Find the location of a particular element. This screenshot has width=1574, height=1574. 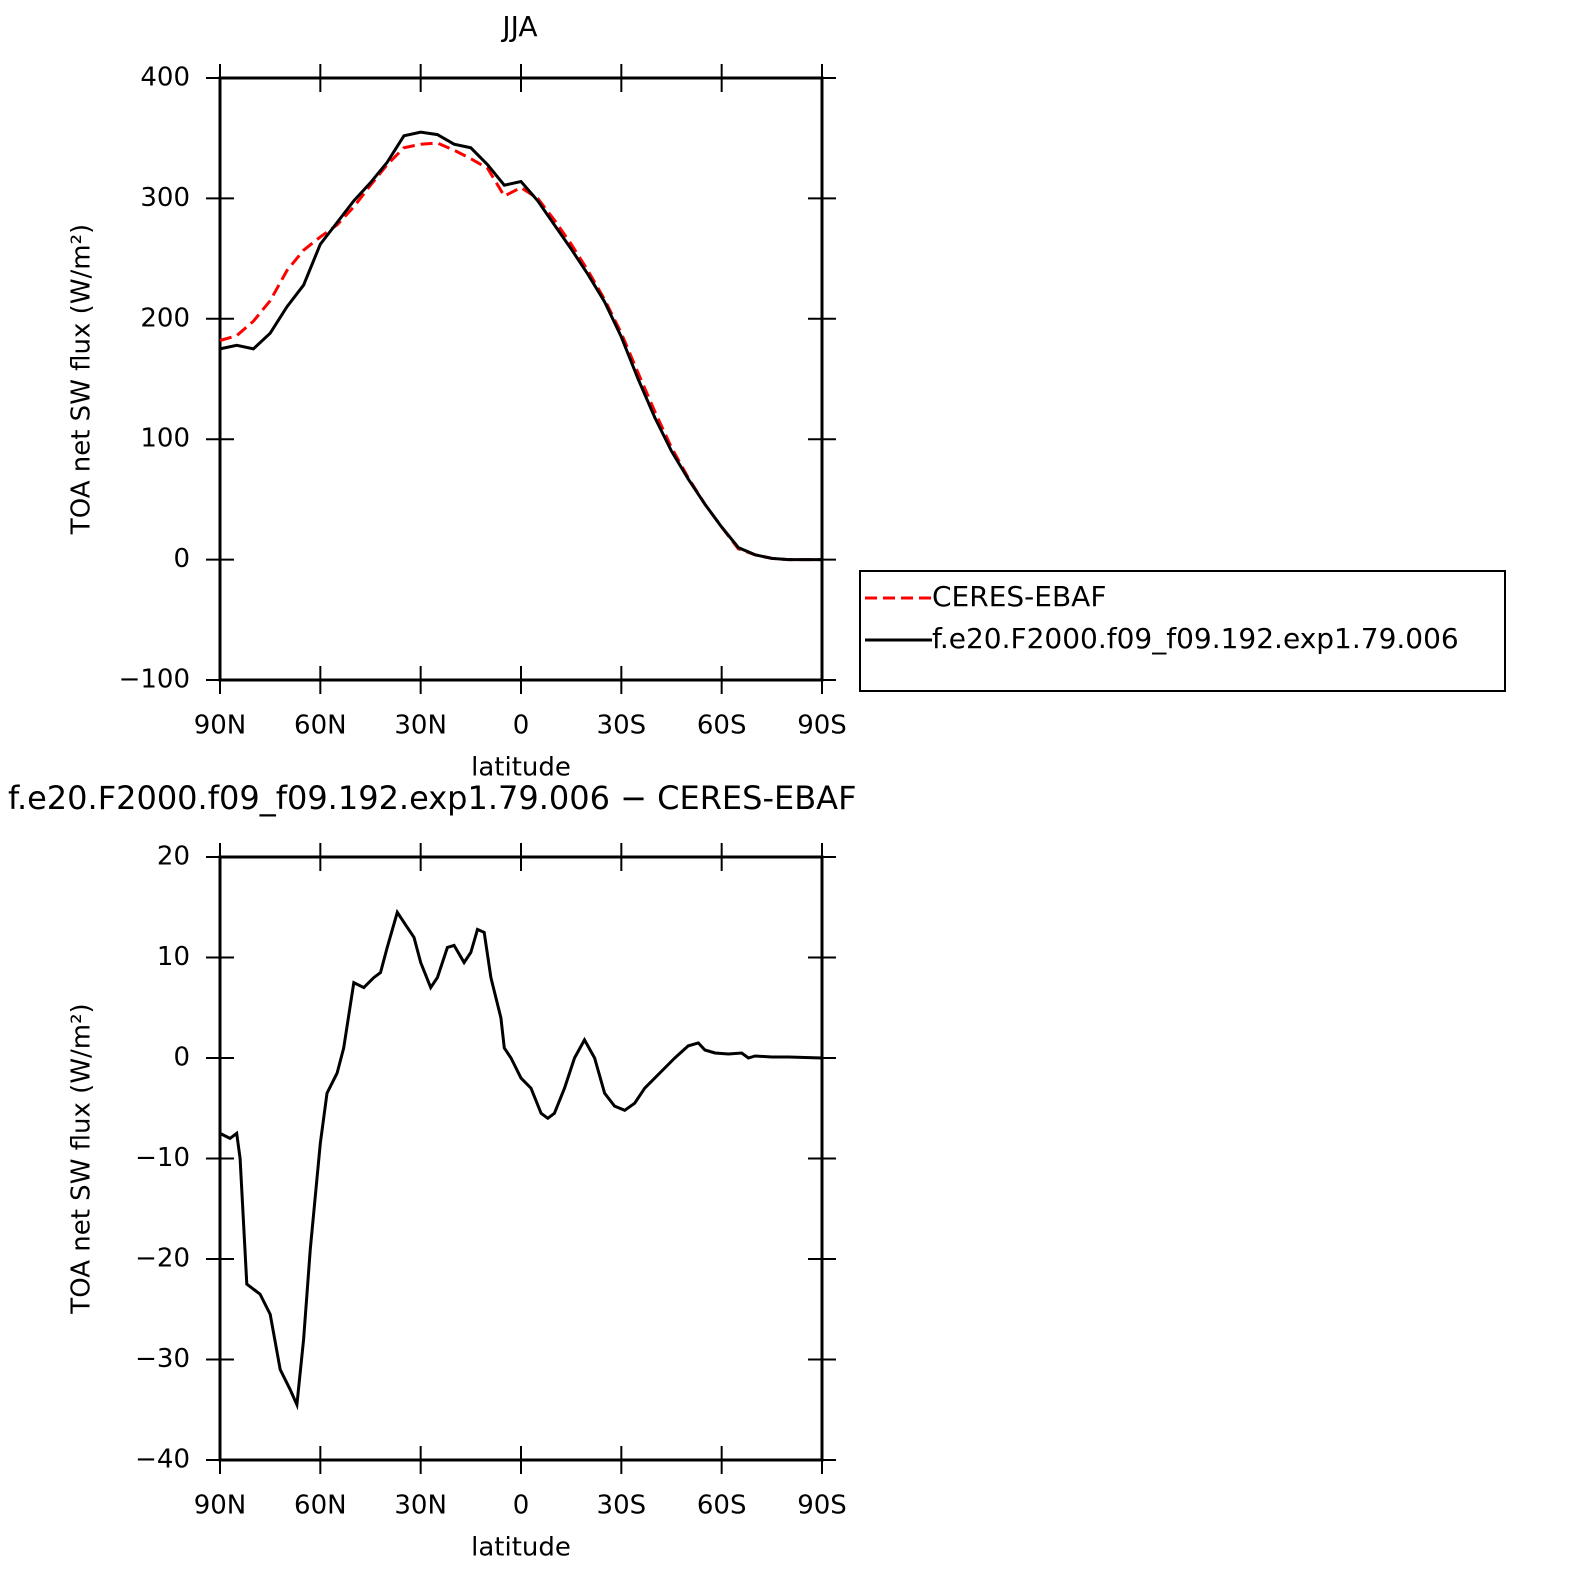

y-tick-label: 10 is located at coordinates (173, 957).